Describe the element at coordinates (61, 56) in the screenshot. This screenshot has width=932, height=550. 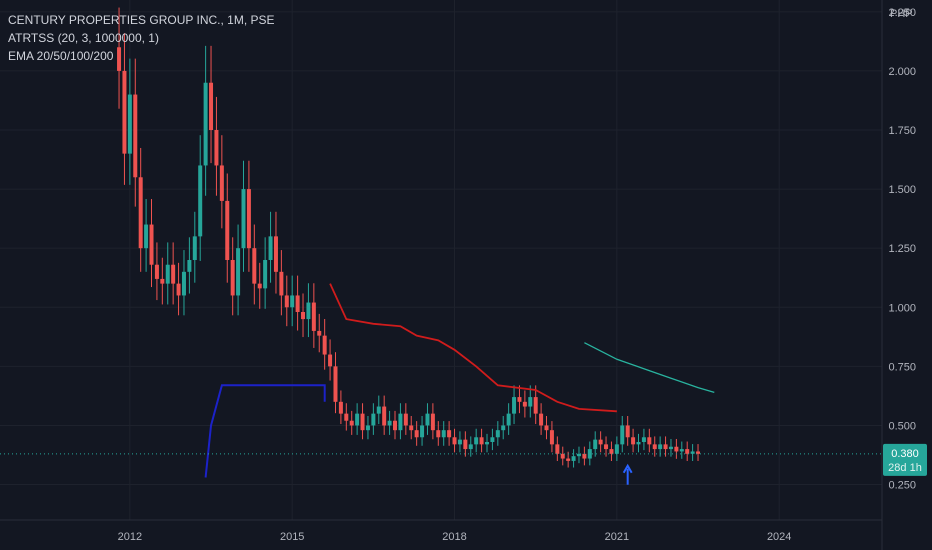
I see `indicator-ema: EMA 20/50/100/200` at that location.